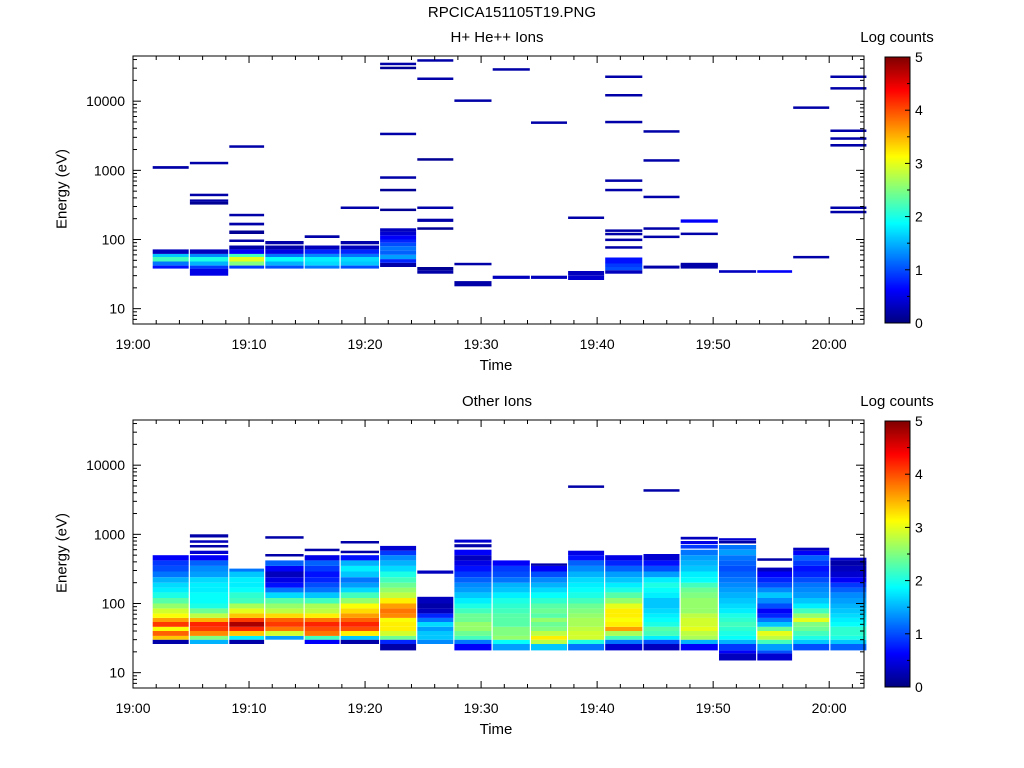 The width and height of the screenshot is (1024, 768). What do you see at coordinates (512, 12) in the screenshot?
I see `figure-title: RPCICA151105T19.PNG` at bounding box center [512, 12].